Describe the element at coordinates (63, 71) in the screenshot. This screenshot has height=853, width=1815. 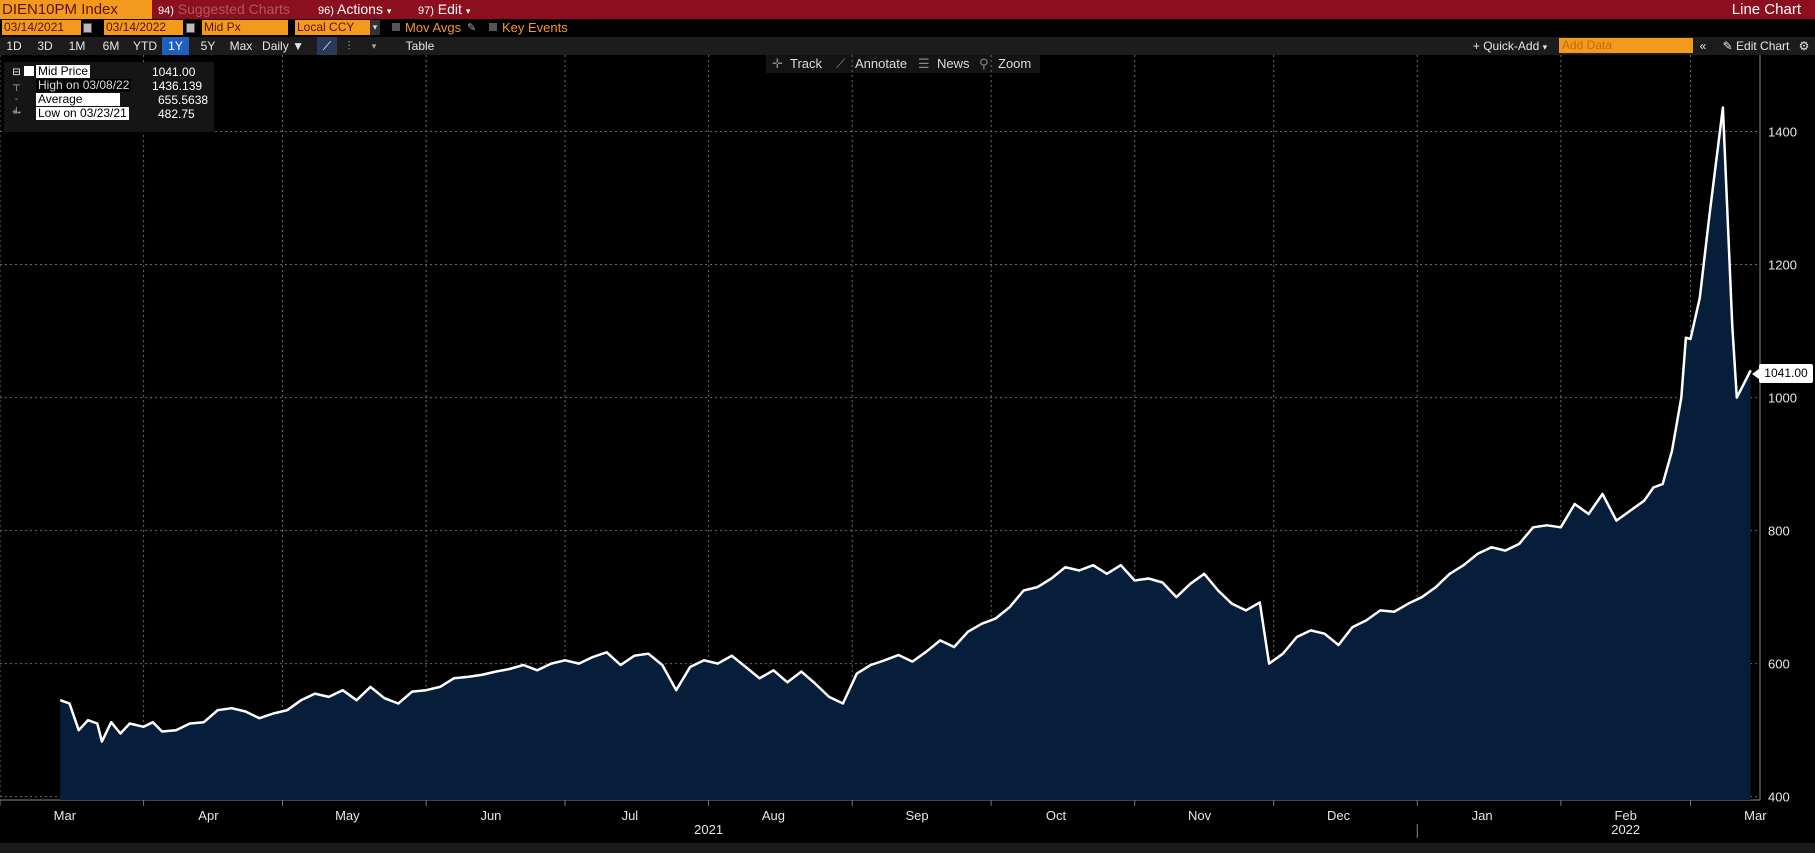
I see `legend-mid-price-label: Mid Price` at that location.